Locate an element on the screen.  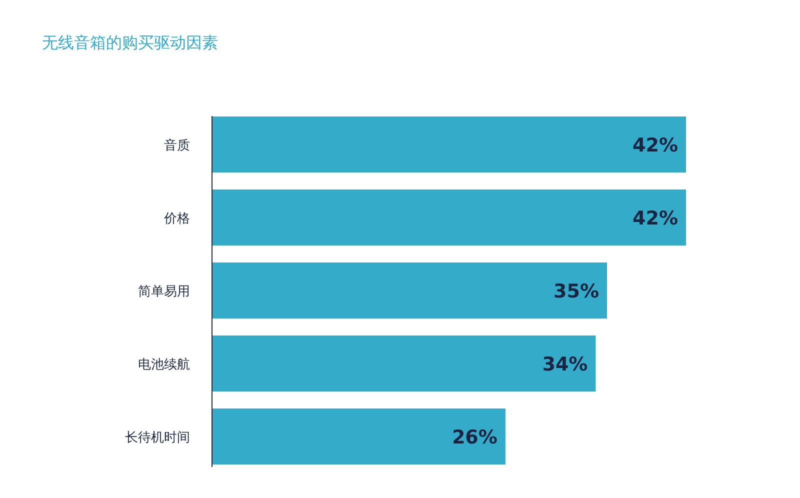
data-label: 35% is located at coordinates (576, 291).